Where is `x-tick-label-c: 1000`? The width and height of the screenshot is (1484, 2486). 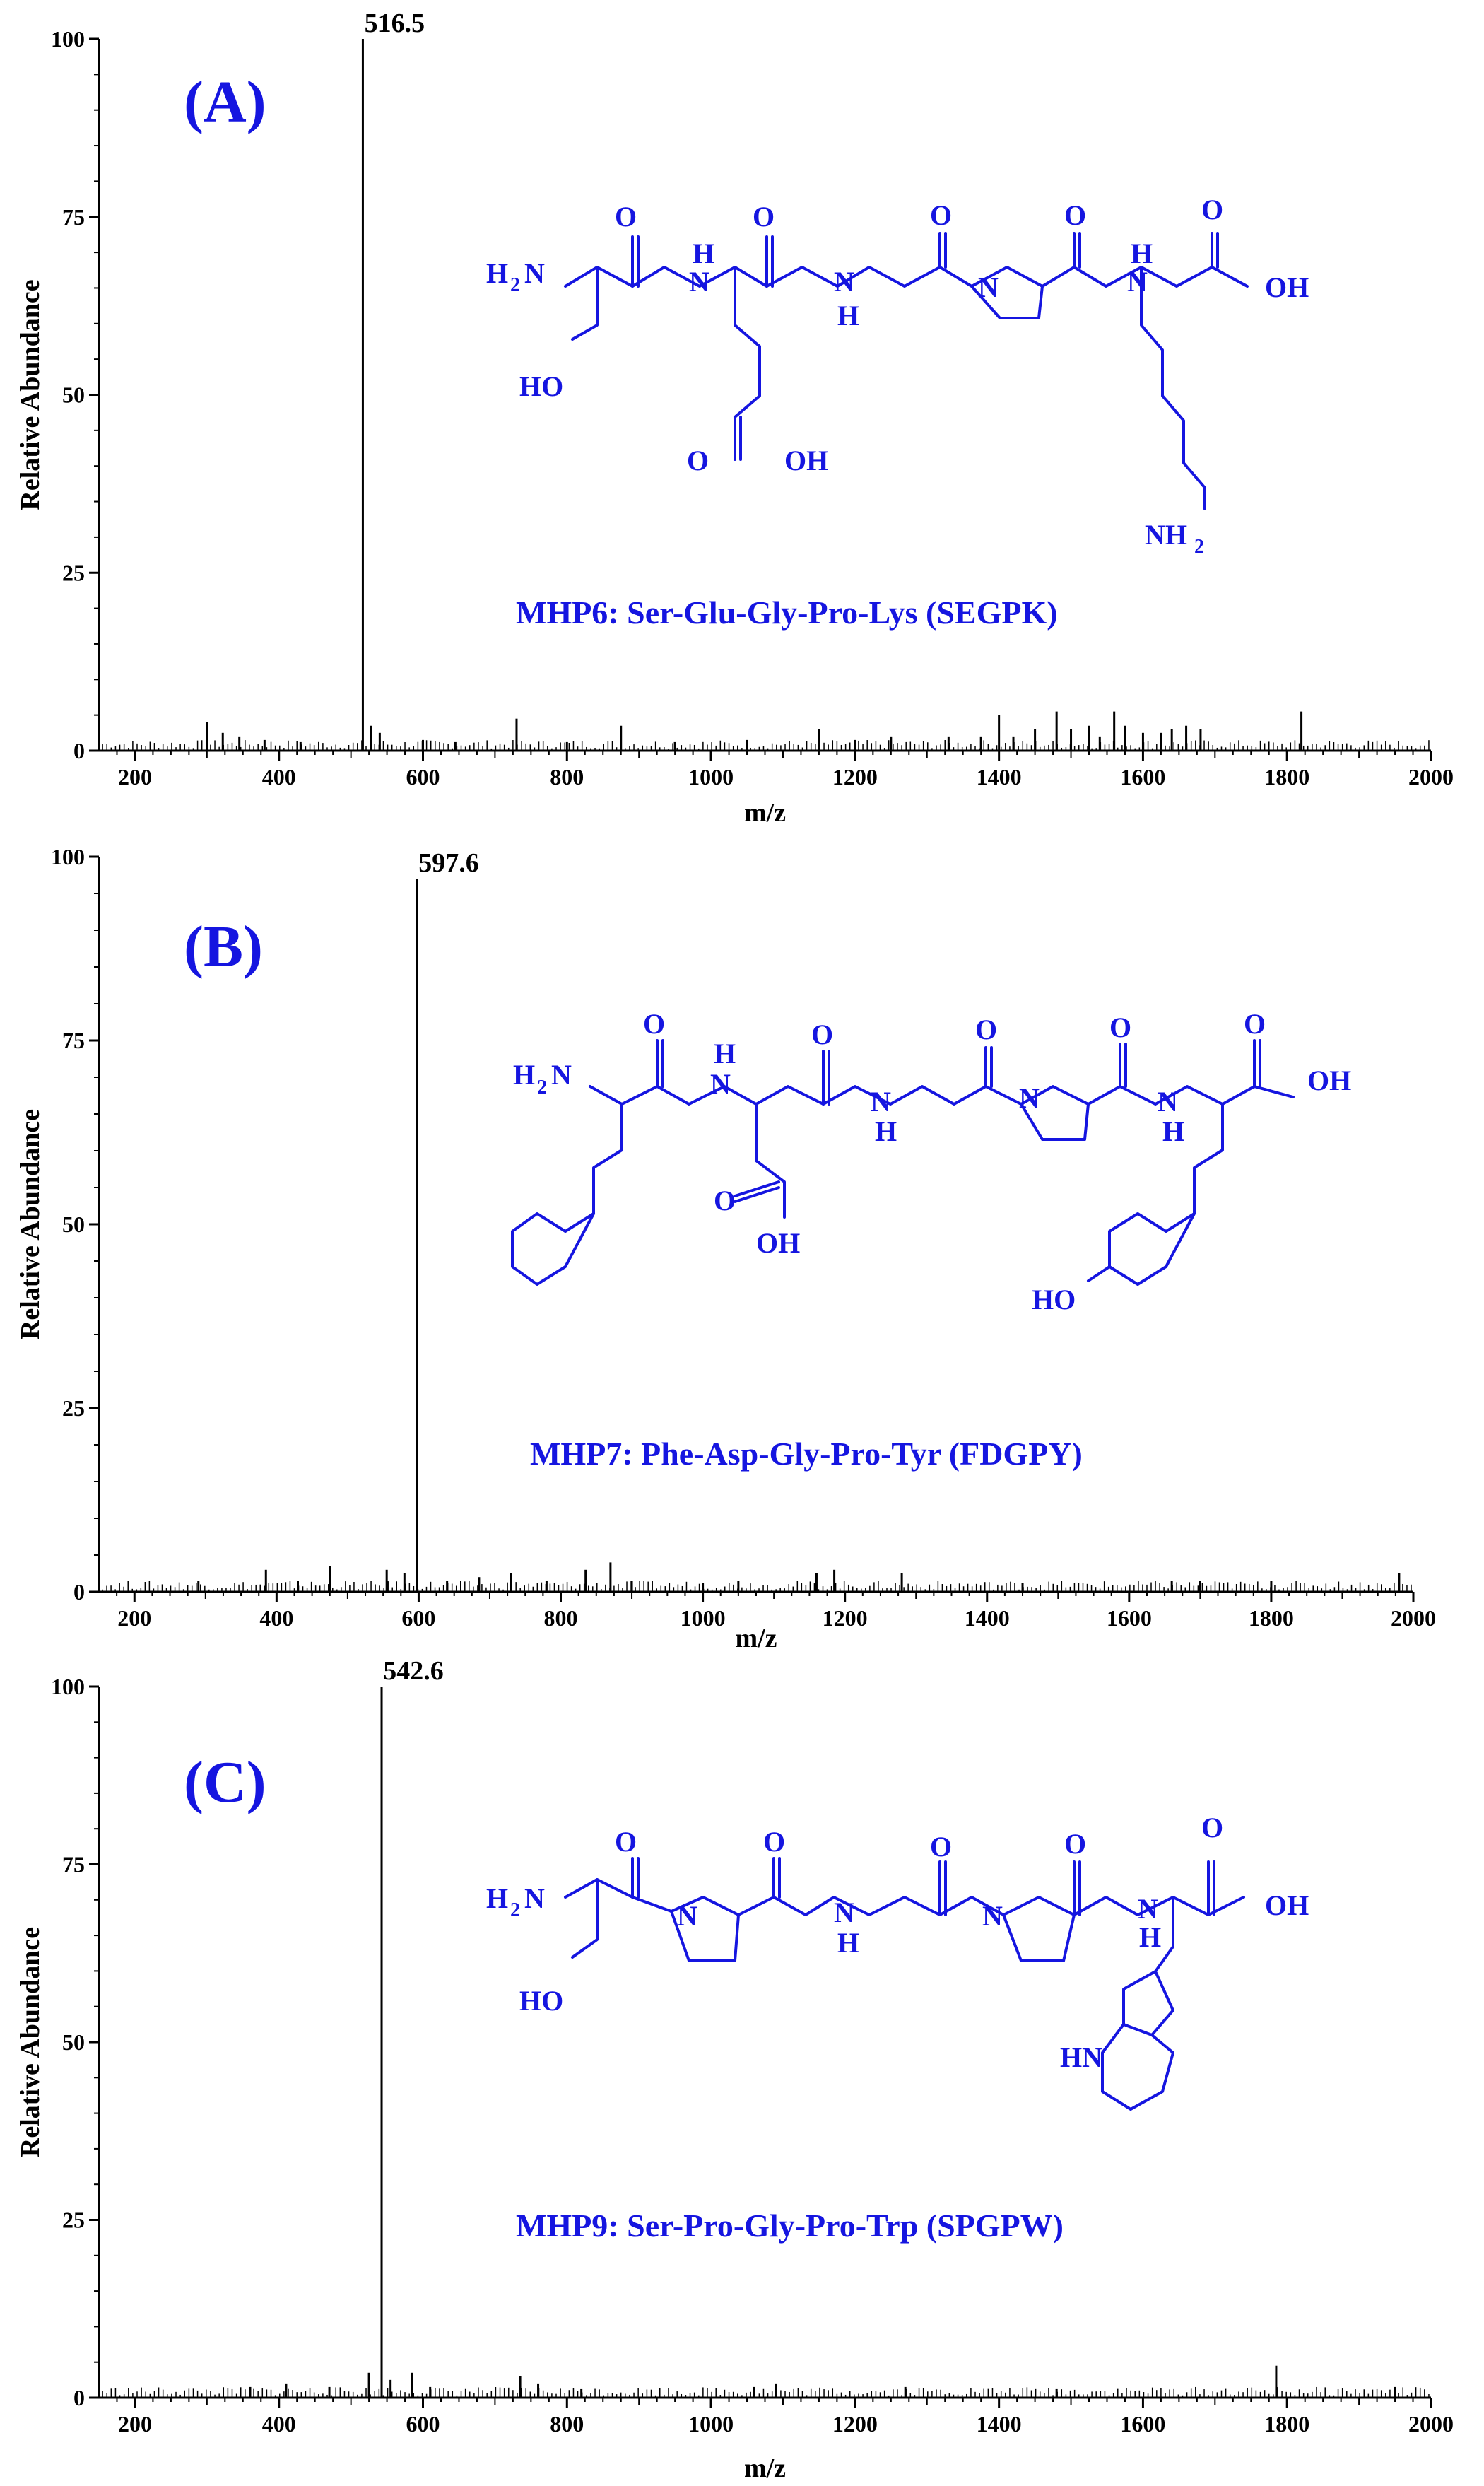 x-tick-label-c: 1000 is located at coordinates (711, 2424).